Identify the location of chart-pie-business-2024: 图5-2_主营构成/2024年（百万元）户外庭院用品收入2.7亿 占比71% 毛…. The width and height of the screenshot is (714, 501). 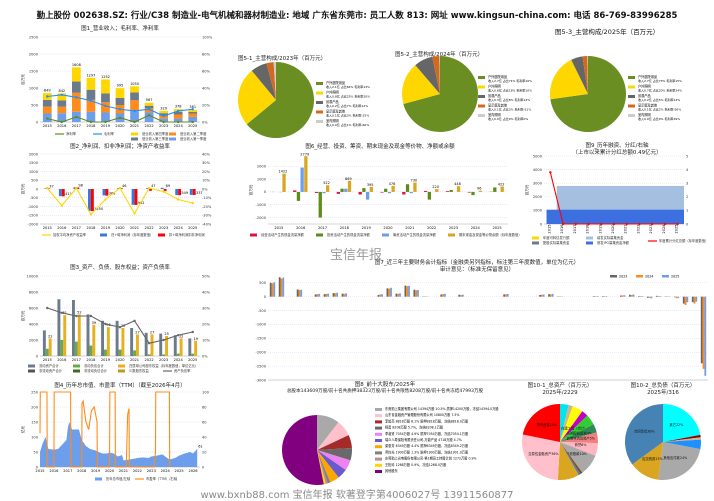
(475, 82).